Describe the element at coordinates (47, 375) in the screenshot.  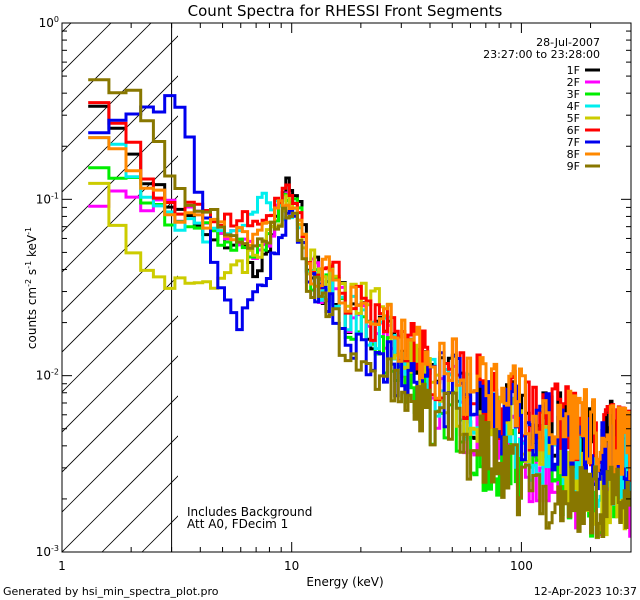
I see `y-tick-label: 10⁻²` at that location.